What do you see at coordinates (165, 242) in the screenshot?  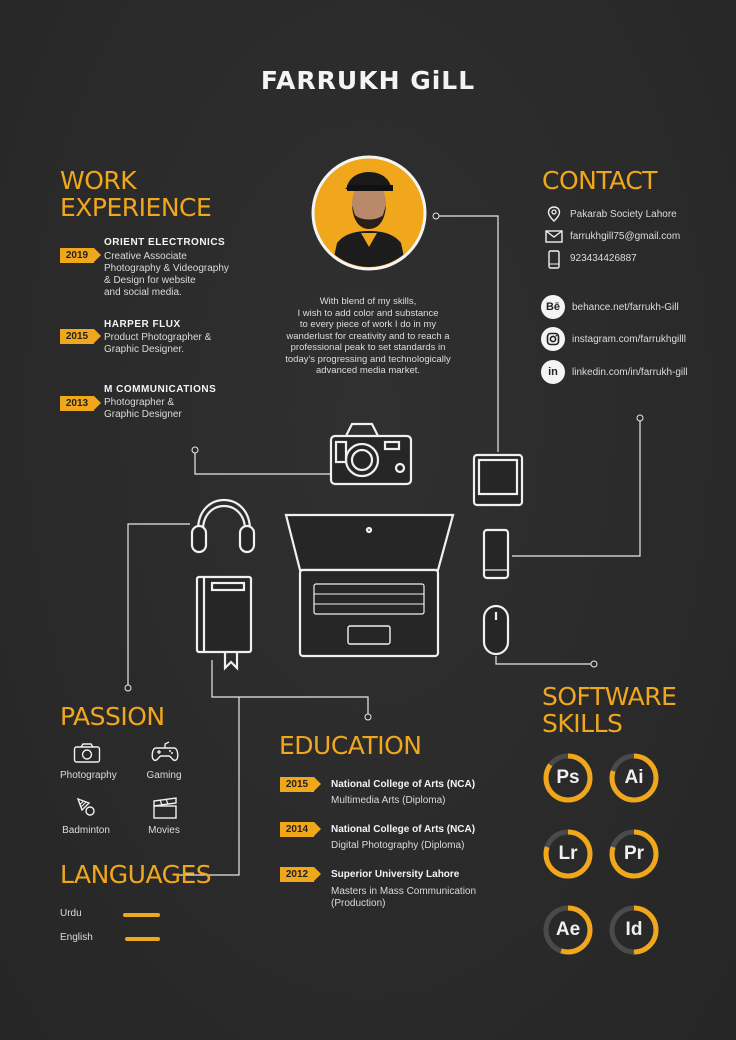 I see `company-name: ORIENT ELECTRONICS` at bounding box center [165, 242].